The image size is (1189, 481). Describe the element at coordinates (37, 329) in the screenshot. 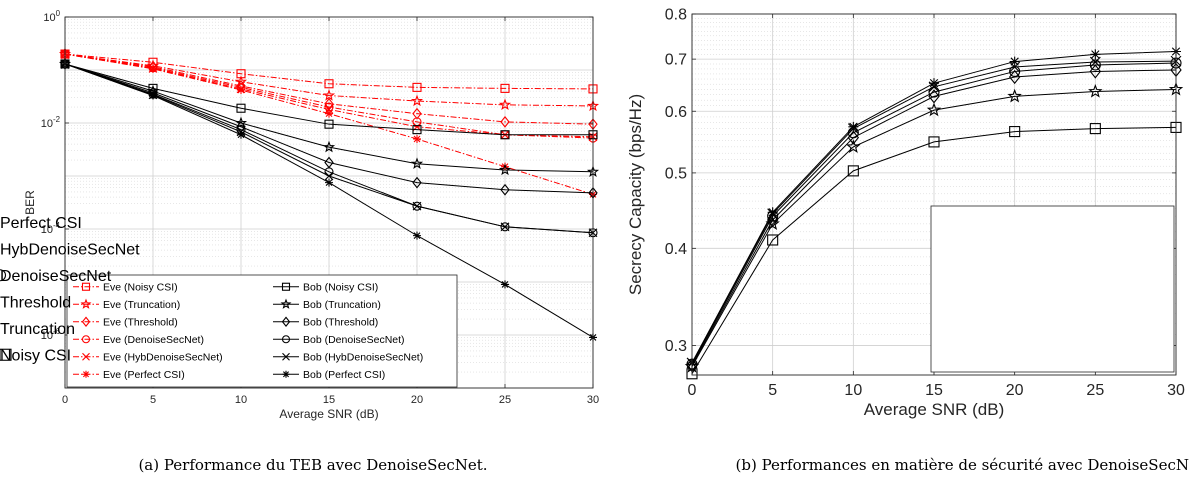

I see `legend-label-truncation: Truncation` at that location.